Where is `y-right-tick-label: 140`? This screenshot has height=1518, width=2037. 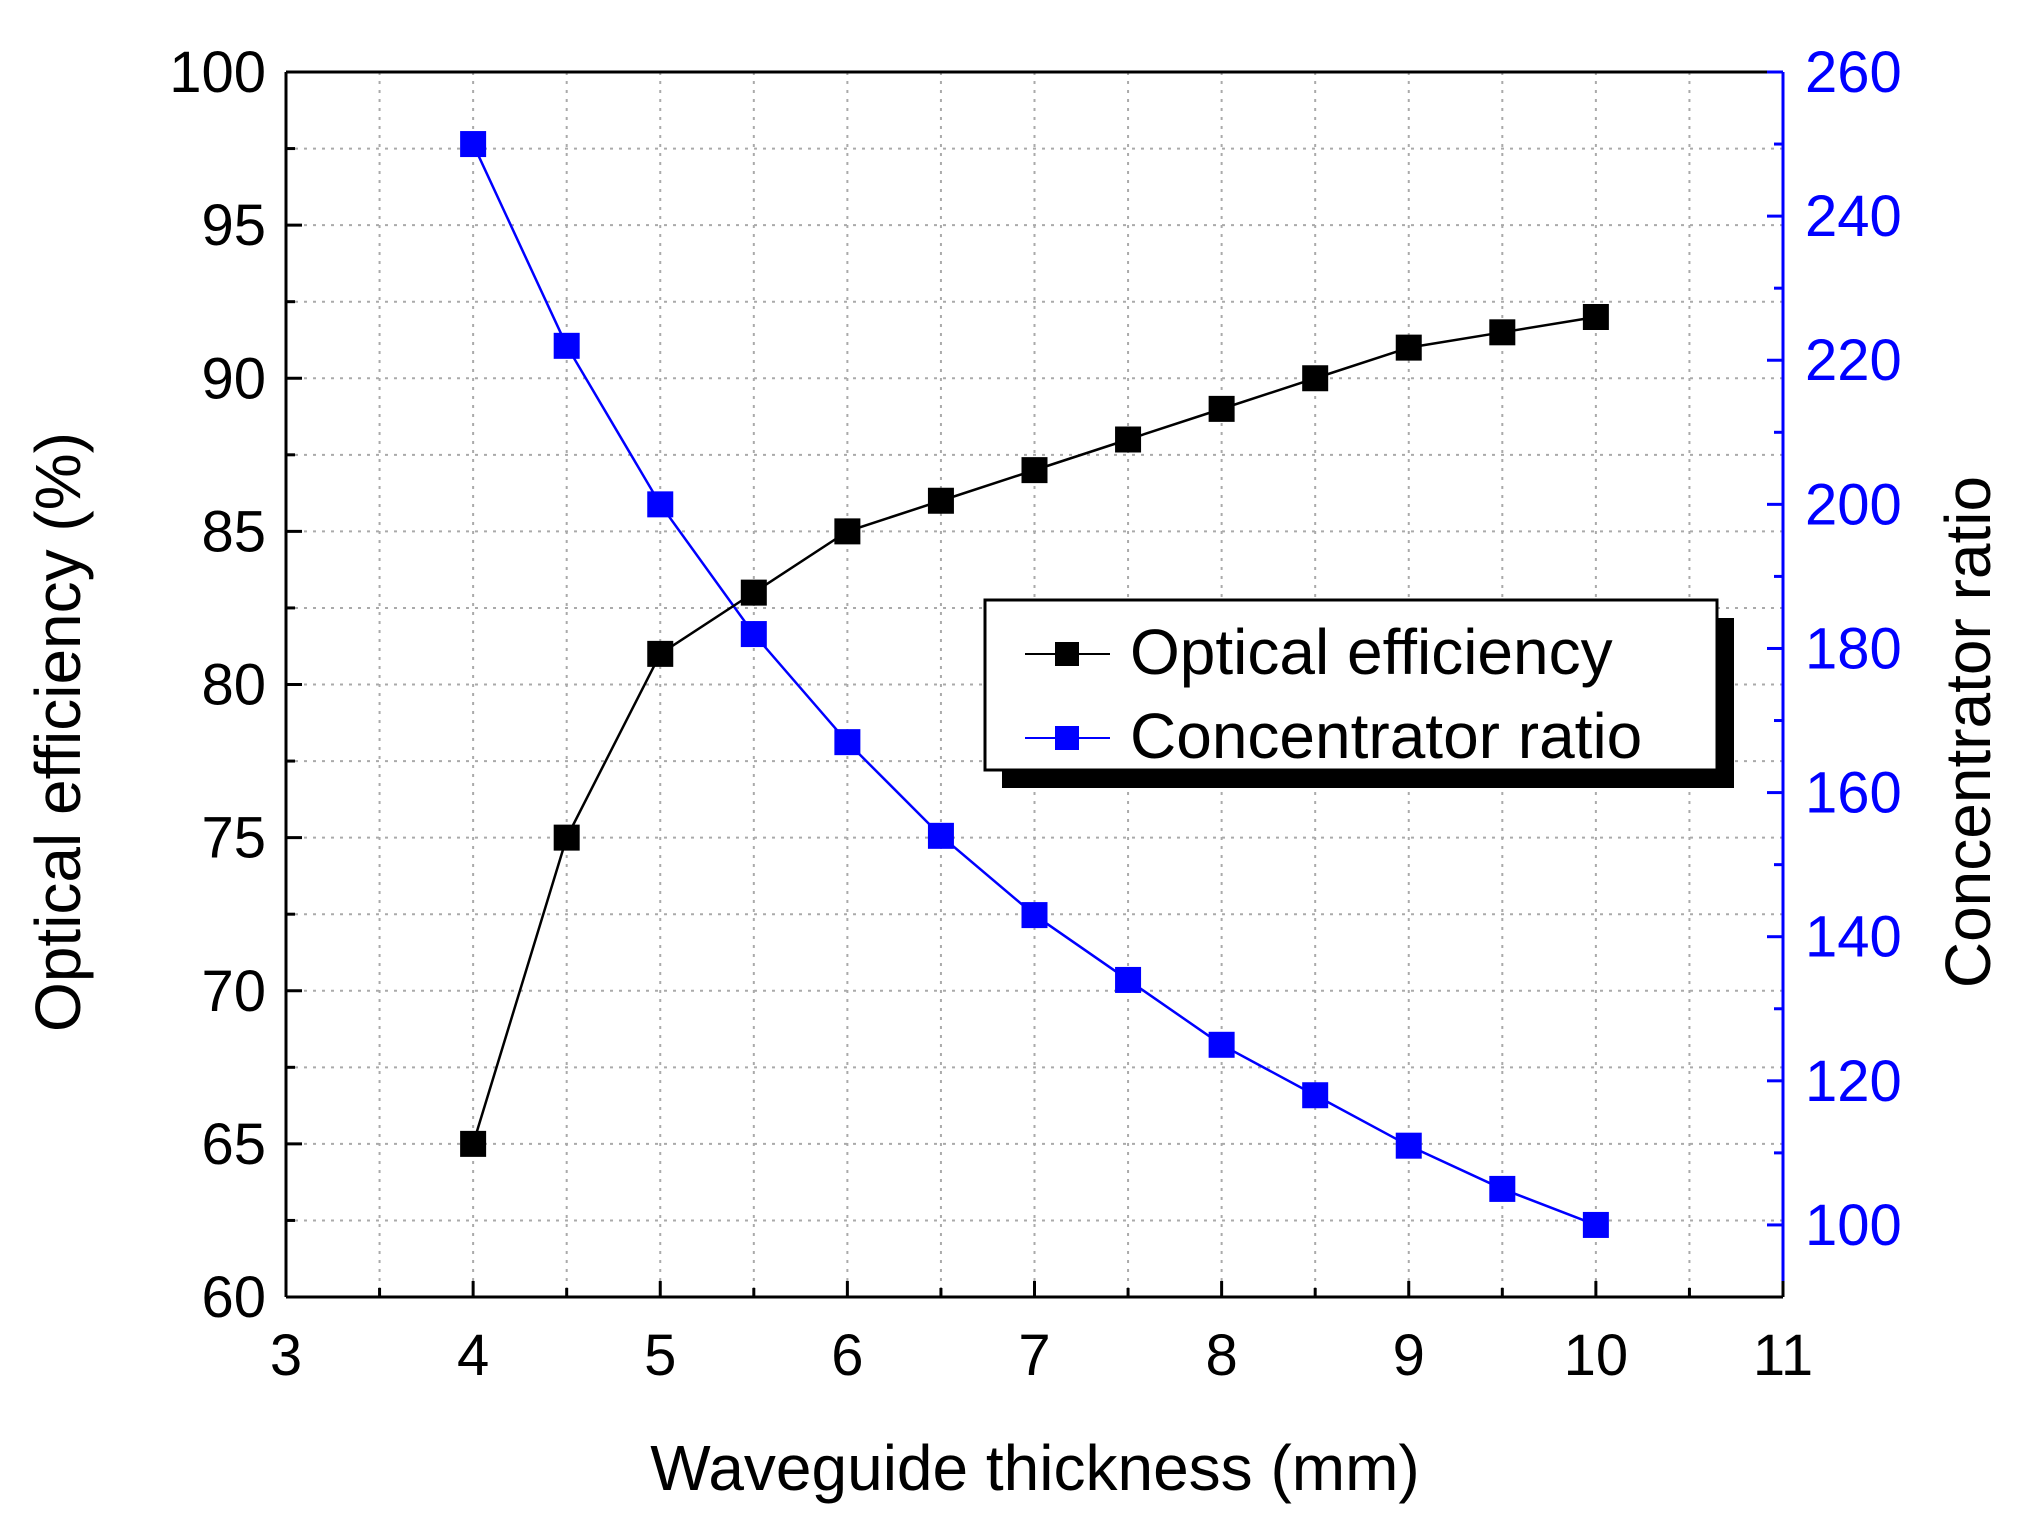
y-right-tick-label: 140 is located at coordinates (1853, 937).